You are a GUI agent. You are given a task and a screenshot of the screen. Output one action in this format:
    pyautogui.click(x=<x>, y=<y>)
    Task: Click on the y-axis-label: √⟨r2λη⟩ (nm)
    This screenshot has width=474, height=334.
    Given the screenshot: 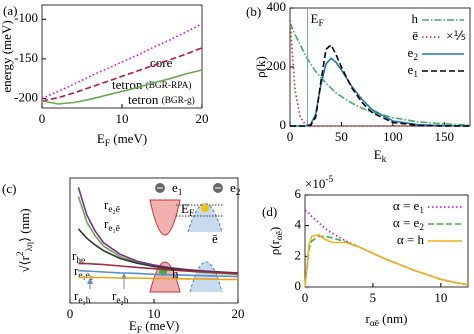 What is the action you would take?
    pyautogui.click(x=25, y=240)
    